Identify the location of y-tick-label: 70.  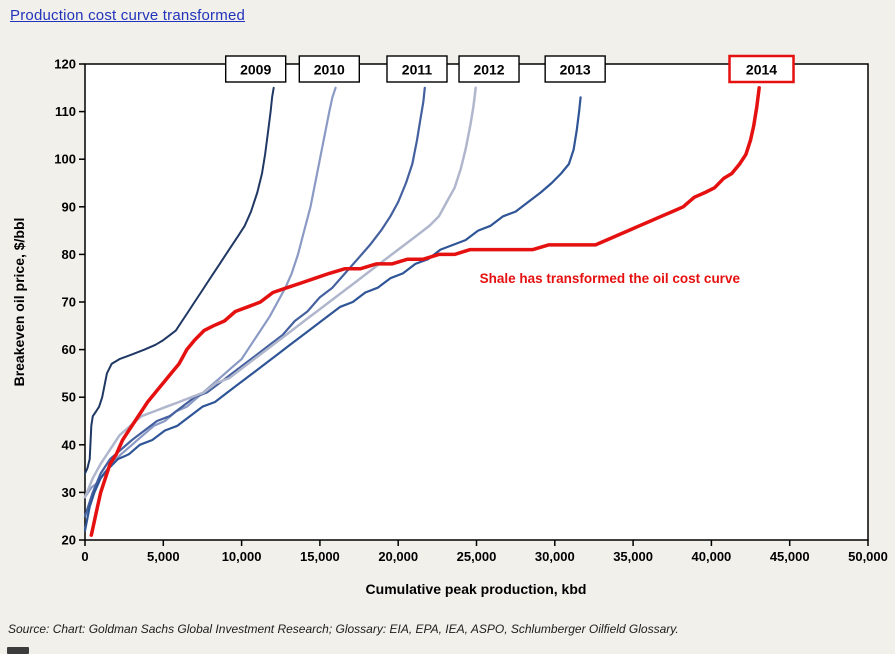
(69, 302).